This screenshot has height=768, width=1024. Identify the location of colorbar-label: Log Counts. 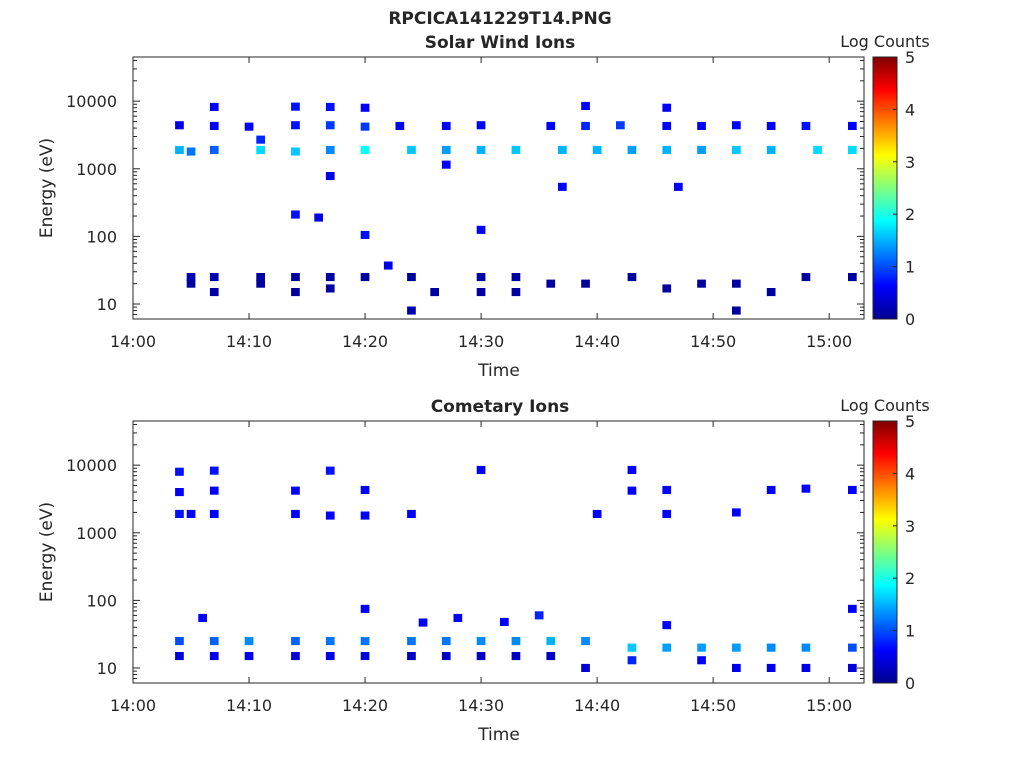
(885, 405).